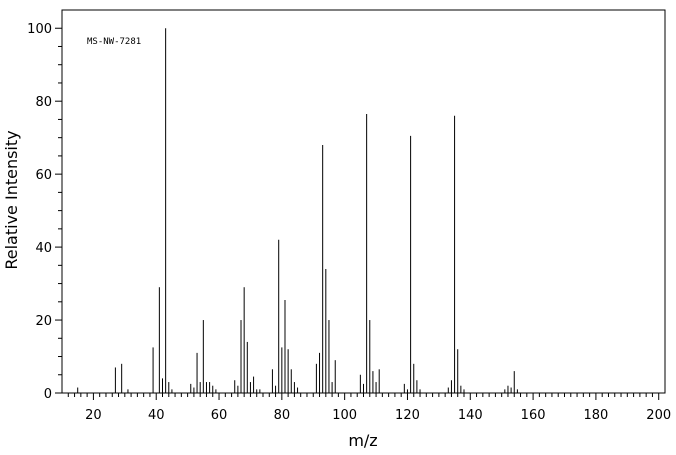 Image resolution: width=676 pixels, height=455 pixels. Describe the element at coordinates (282, 415) in the screenshot. I see `x-tick-label: 80` at that location.